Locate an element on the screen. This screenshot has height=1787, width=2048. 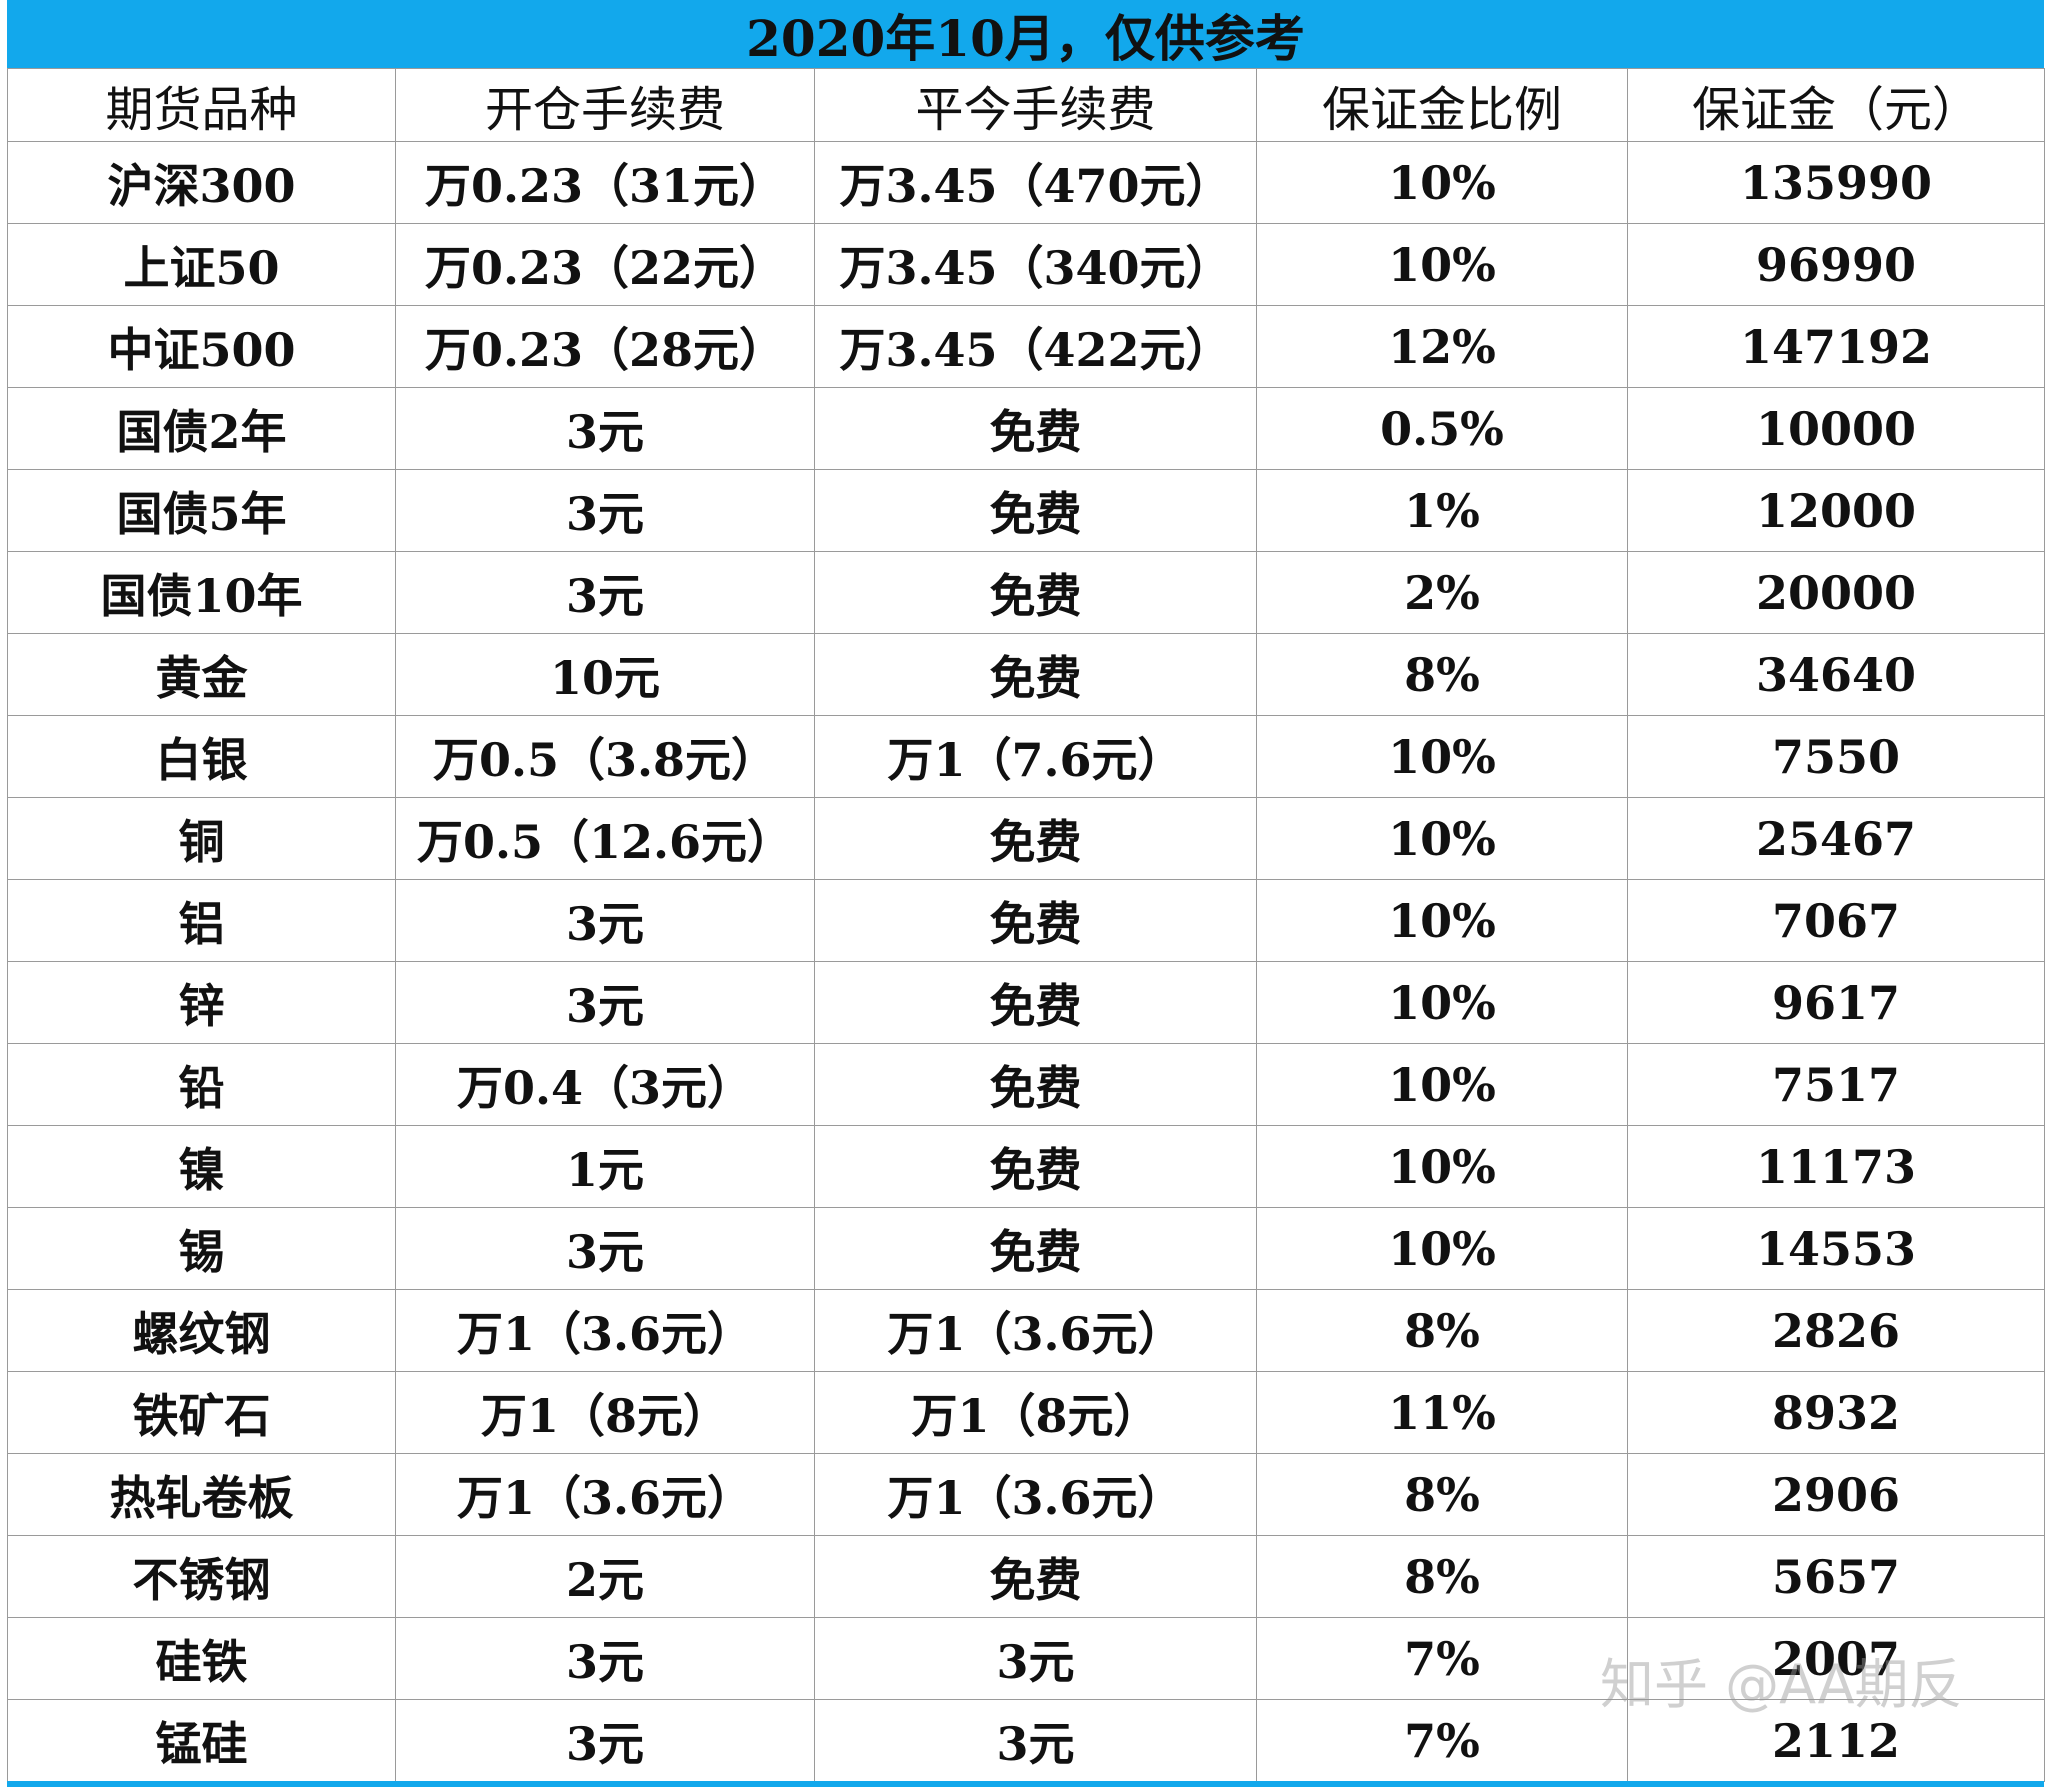
data-row: 锌 3元 免费 10% 9617 is located at coordinates (1026, 1002).